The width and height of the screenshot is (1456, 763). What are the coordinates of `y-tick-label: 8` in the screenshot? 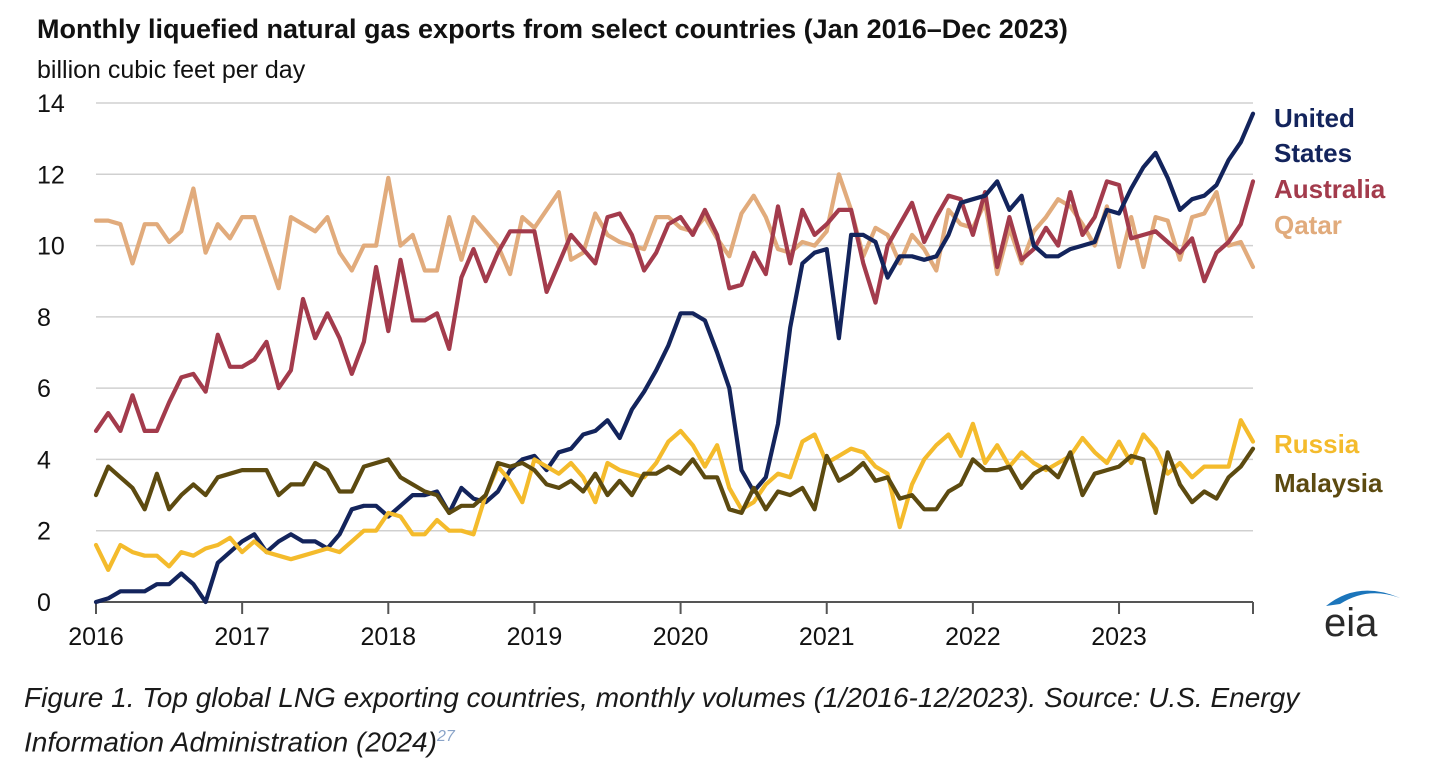 It's located at (44, 318).